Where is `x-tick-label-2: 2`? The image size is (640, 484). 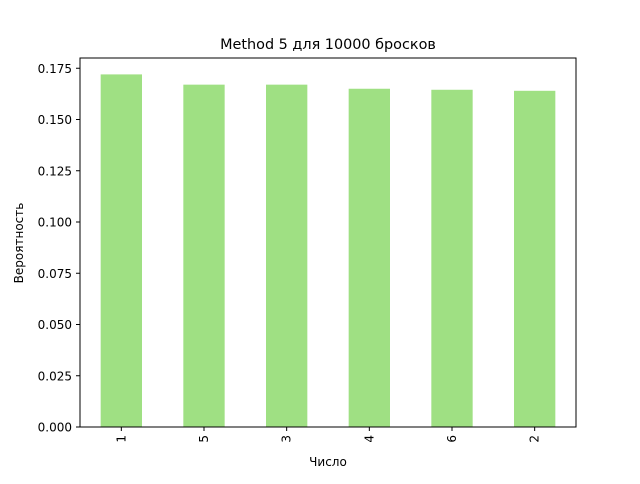
x-tick-label-2: 2 is located at coordinates (535, 439).